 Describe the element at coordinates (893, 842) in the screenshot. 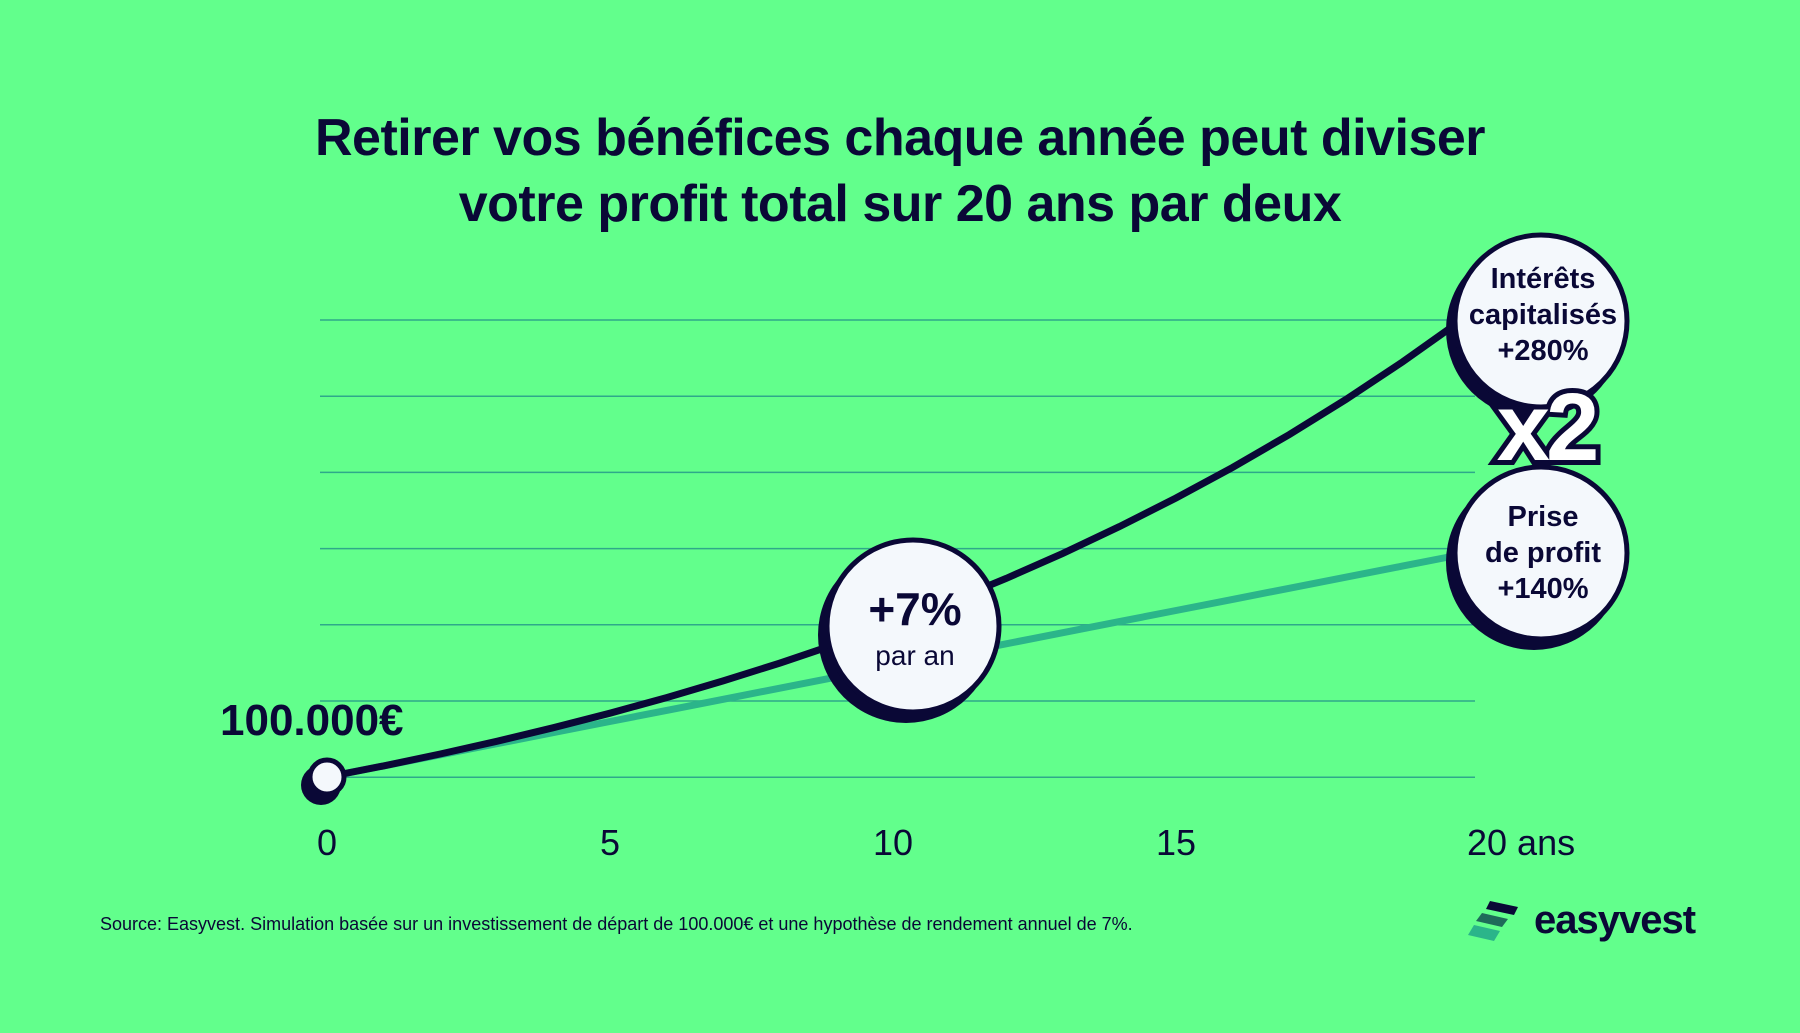

I see `x-tick-label: 10` at that location.